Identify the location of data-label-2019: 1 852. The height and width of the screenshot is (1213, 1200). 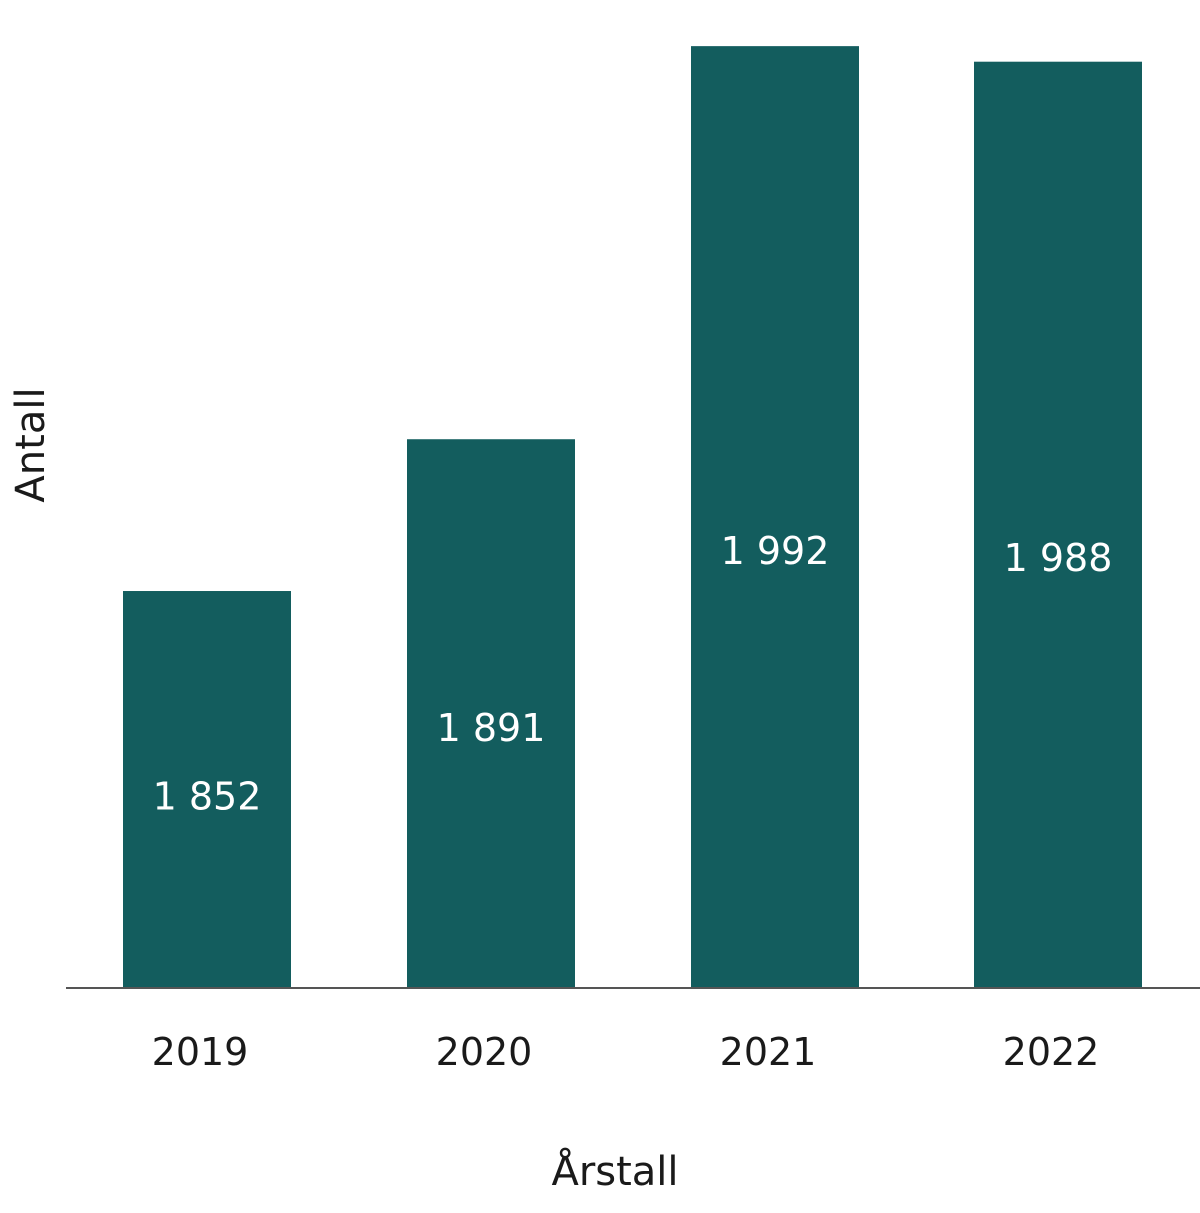
(207, 796).